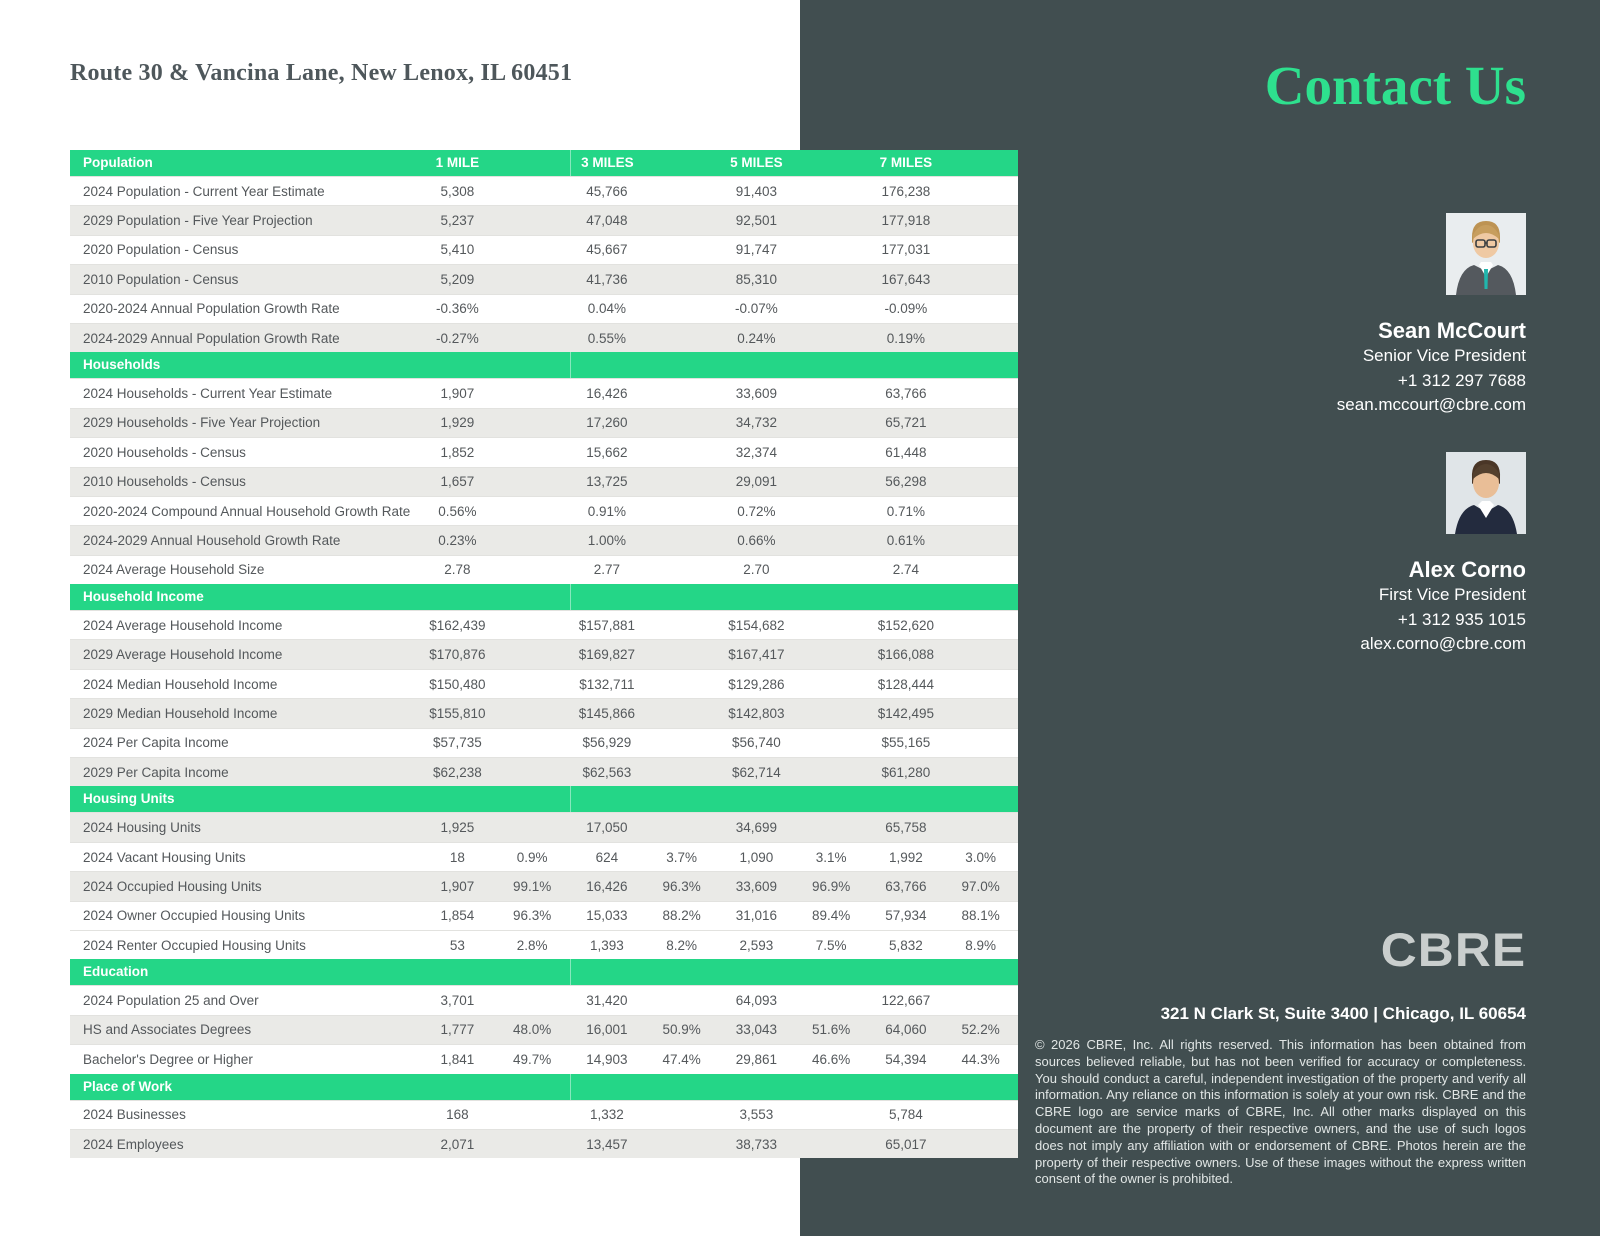  I want to click on percent-cell: 88.2%, so click(681, 916).